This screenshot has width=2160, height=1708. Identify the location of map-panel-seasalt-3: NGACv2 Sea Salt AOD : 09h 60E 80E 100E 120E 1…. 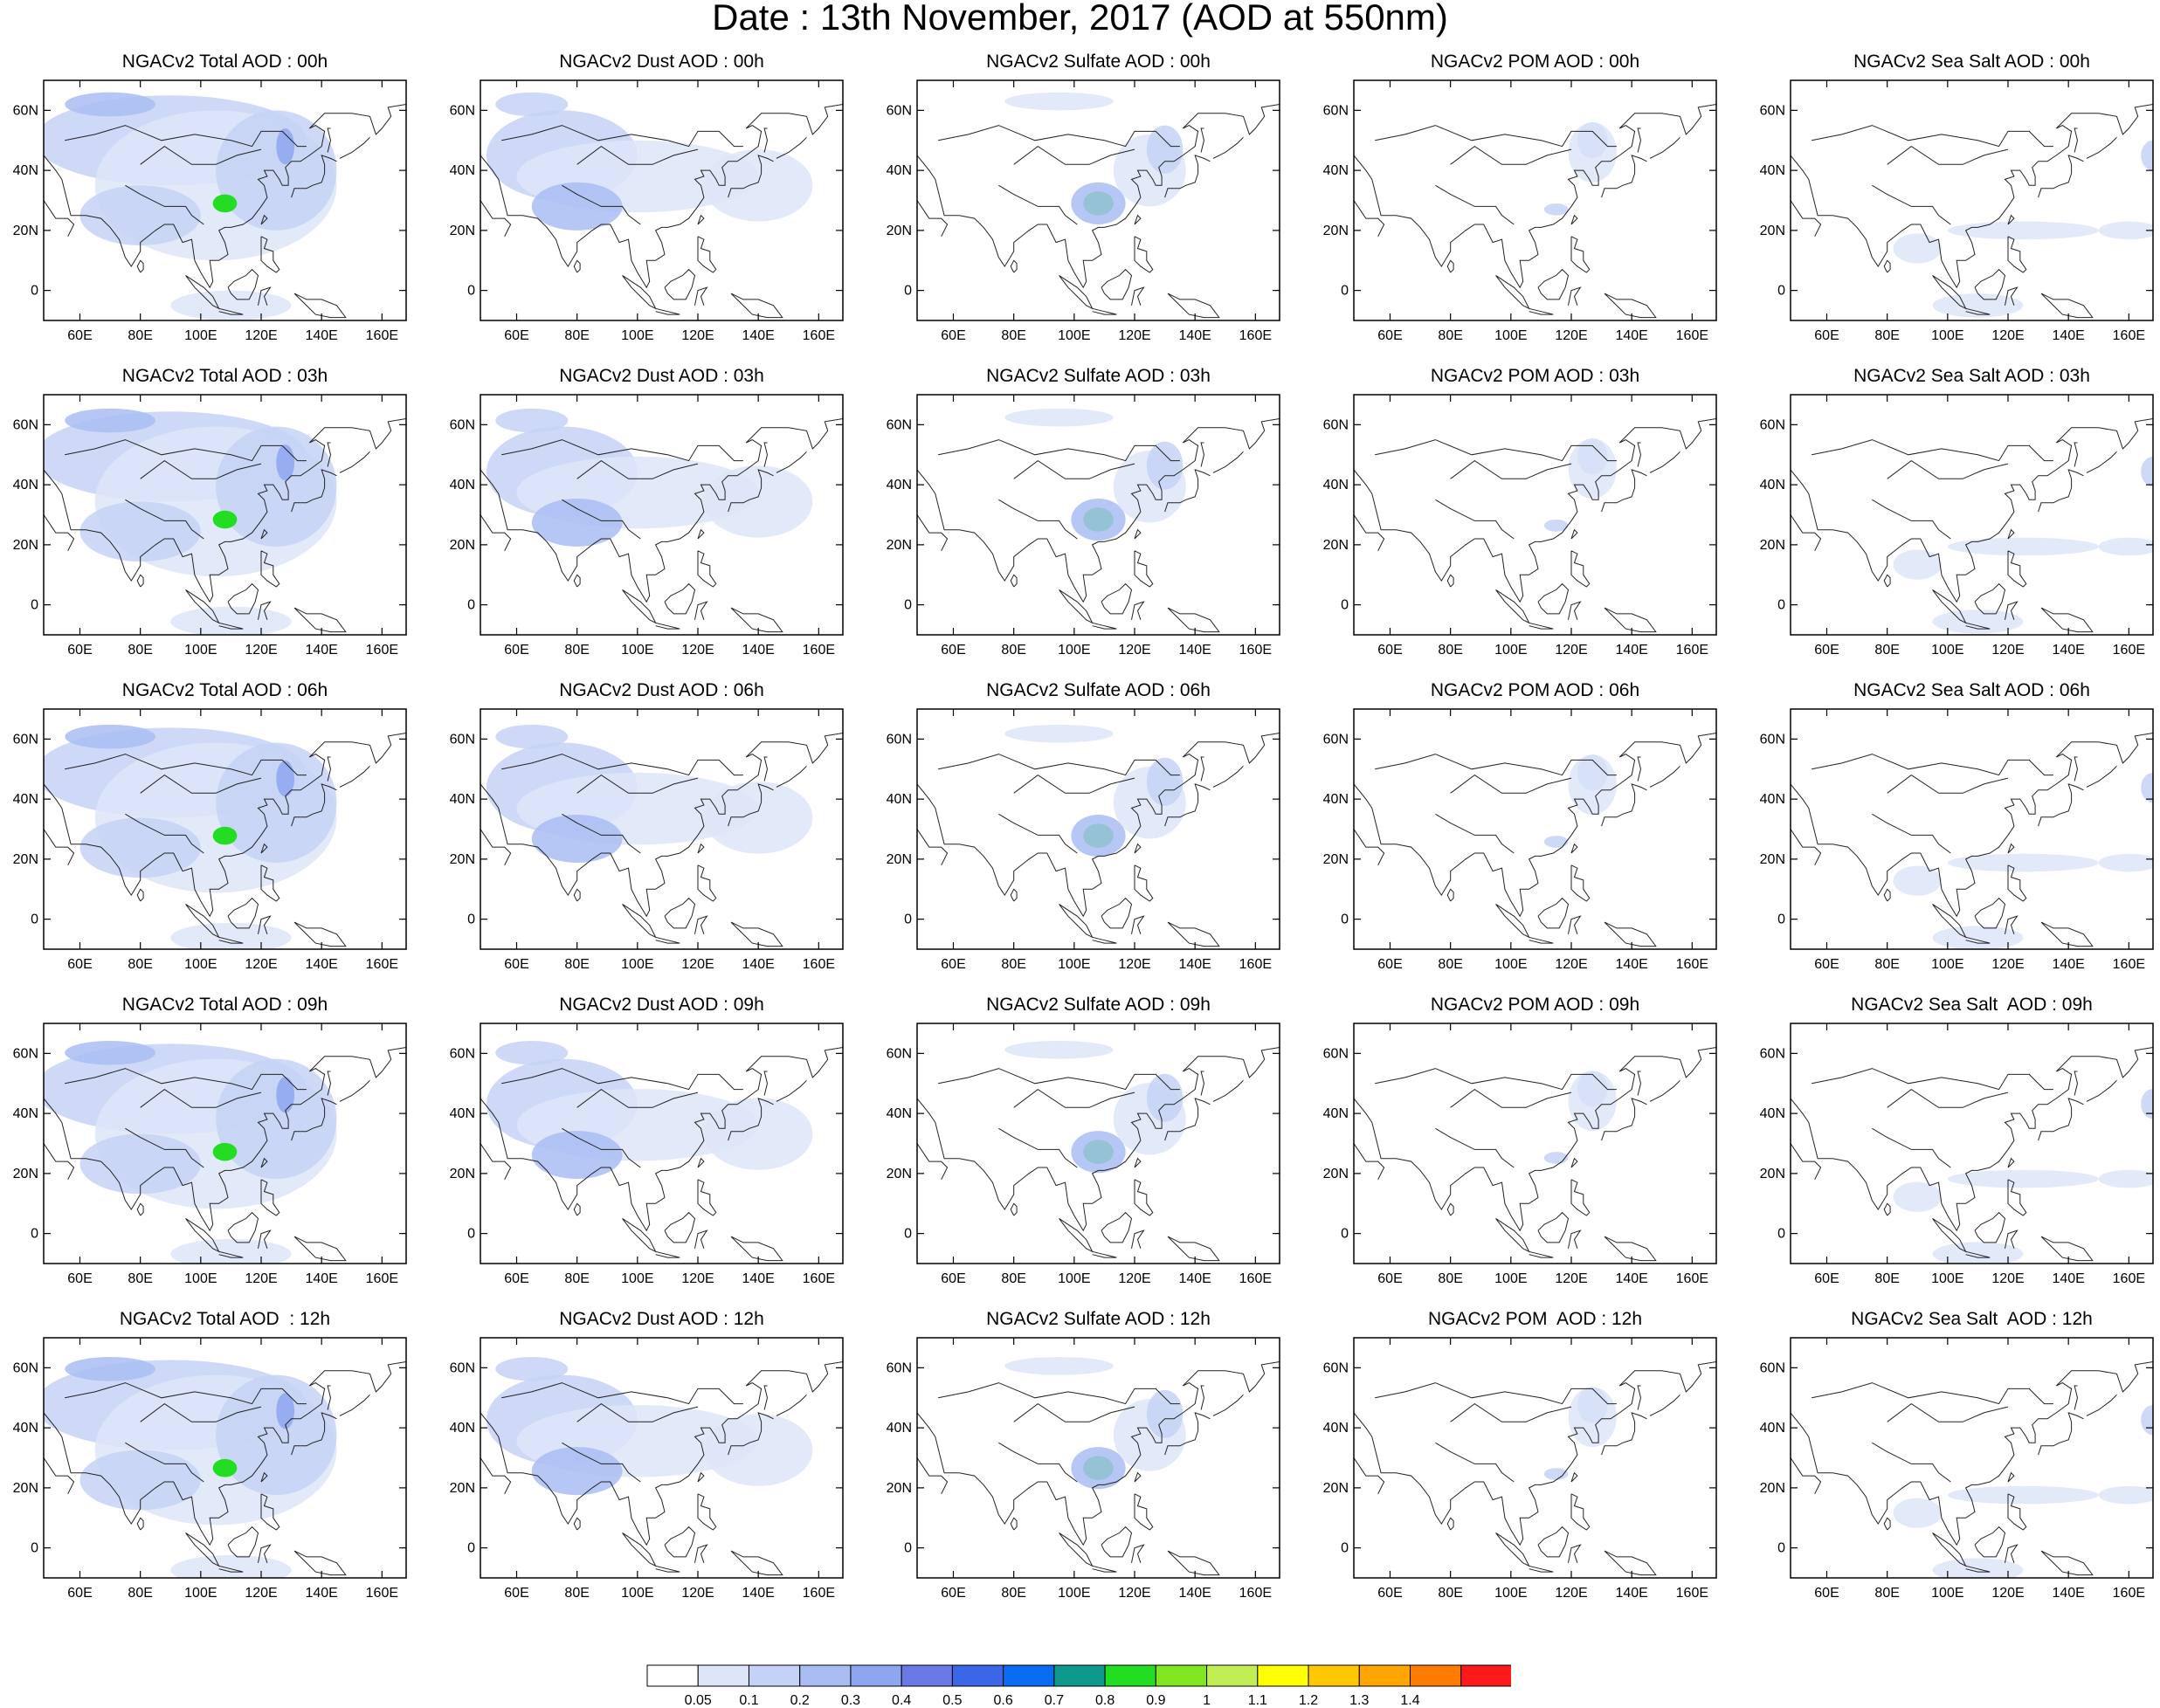
(1960, 1142).